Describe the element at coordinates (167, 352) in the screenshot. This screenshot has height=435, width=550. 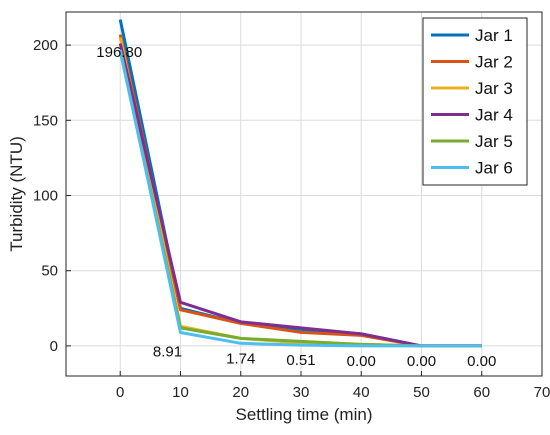
I see `data-label: 8.91` at that location.